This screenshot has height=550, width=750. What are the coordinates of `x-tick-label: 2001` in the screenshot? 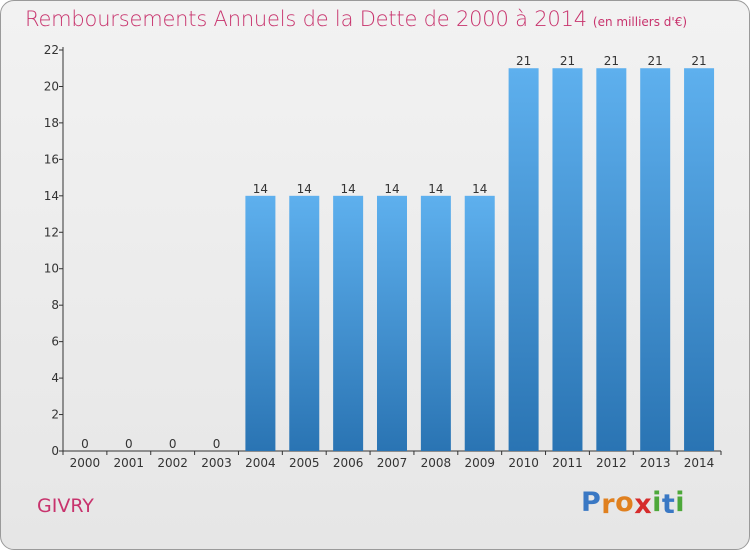 It's located at (129, 463).